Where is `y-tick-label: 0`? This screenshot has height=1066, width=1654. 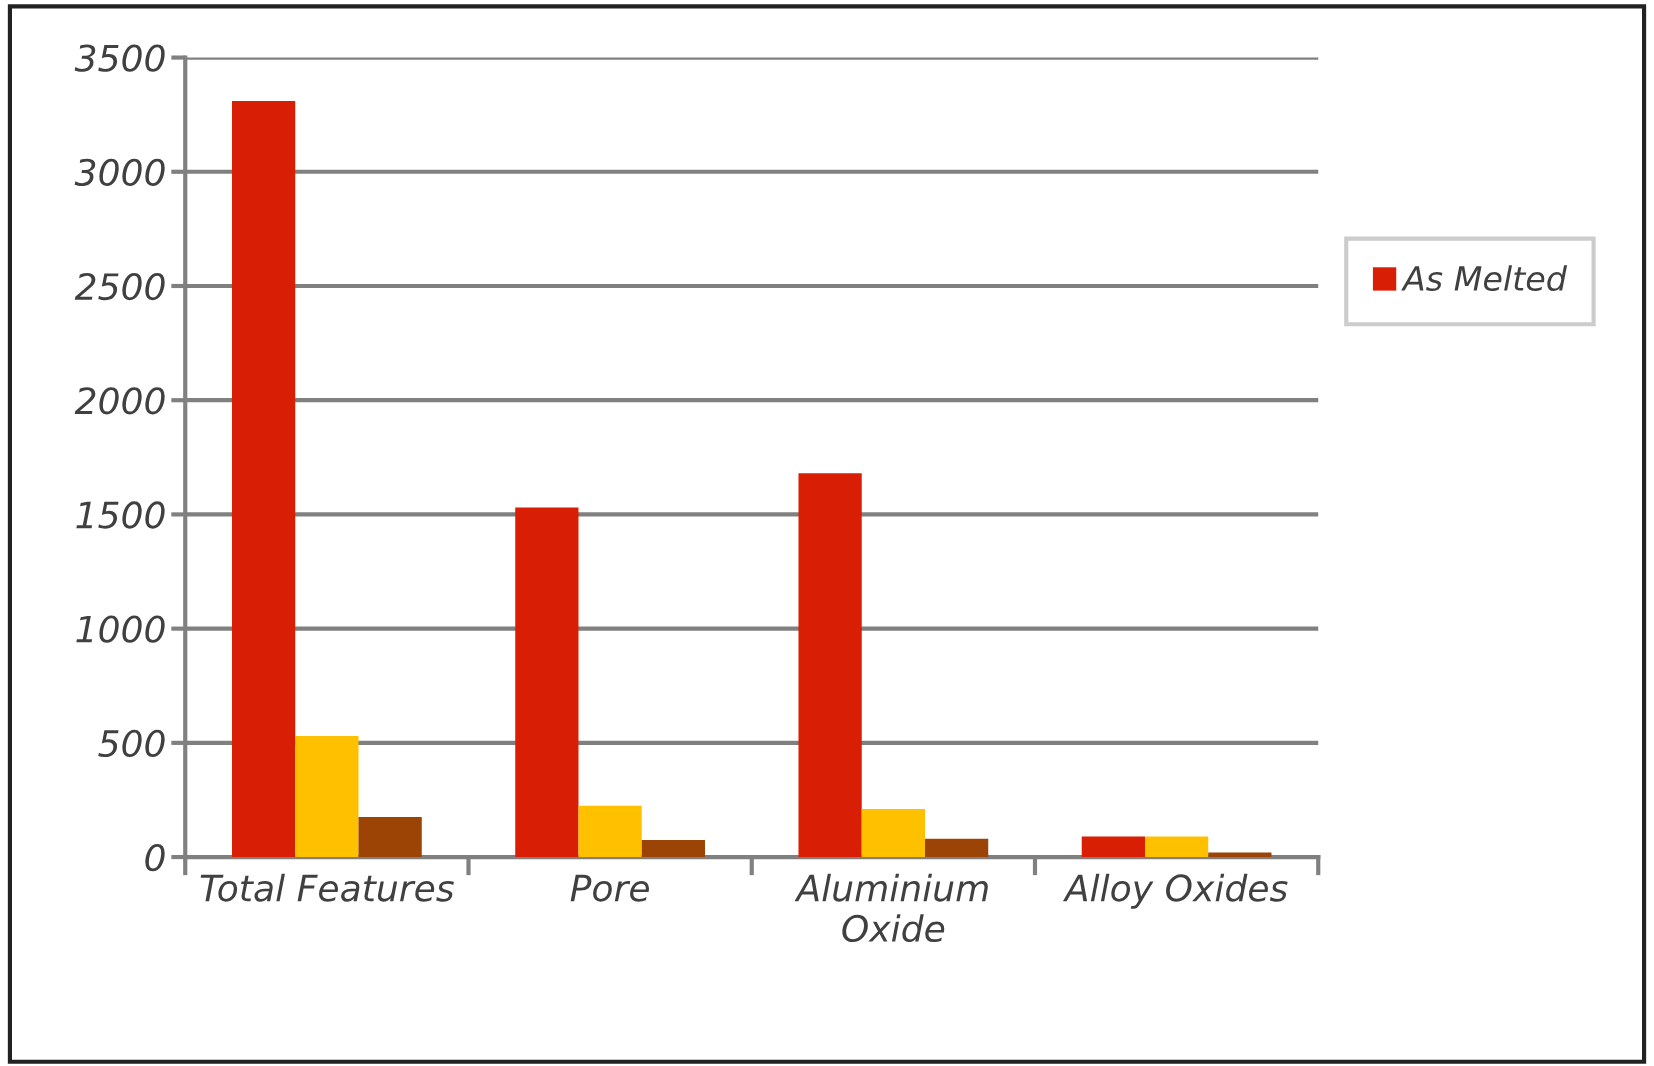 y-tick-label: 0 is located at coordinates (155, 857).